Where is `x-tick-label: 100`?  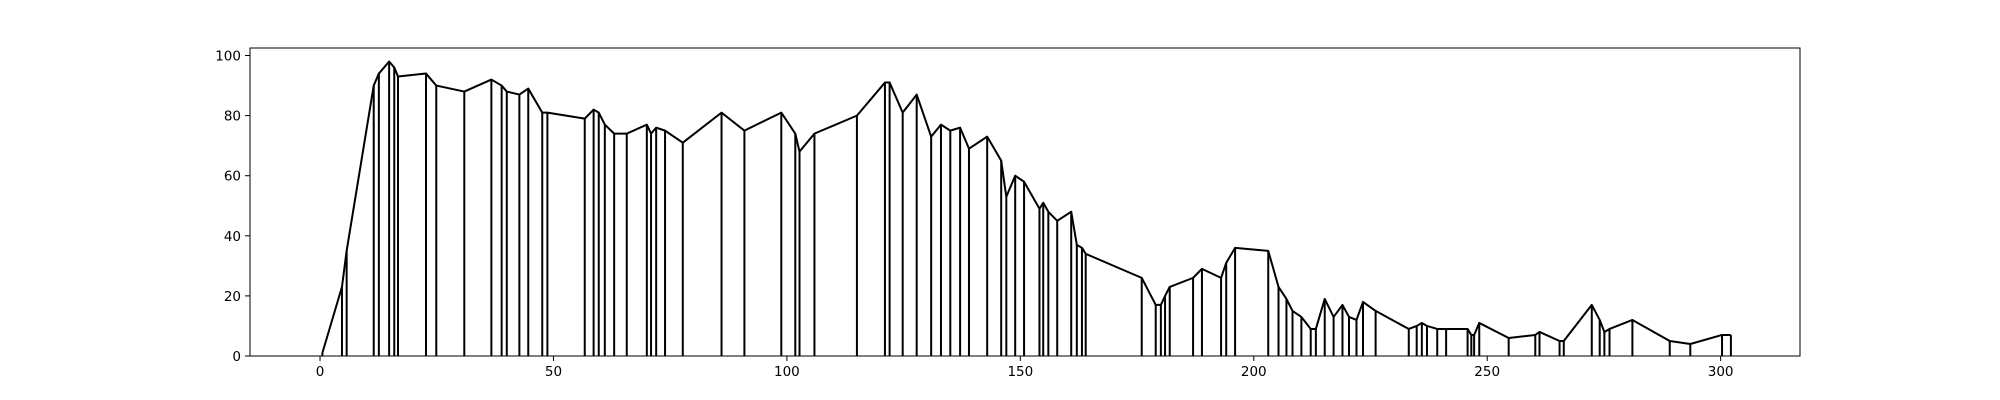 x-tick-label: 100 is located at coordinates (787, 372).